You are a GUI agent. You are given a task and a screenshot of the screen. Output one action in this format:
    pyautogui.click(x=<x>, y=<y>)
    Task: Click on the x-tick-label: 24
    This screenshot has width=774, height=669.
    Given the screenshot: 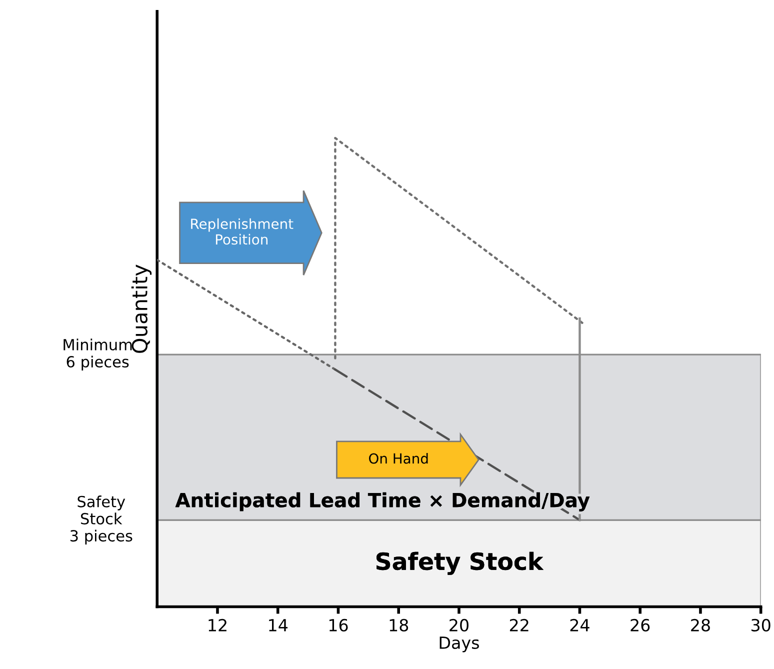 What is the action you would take?
    pyautogui.click(x=580, y=625)
    